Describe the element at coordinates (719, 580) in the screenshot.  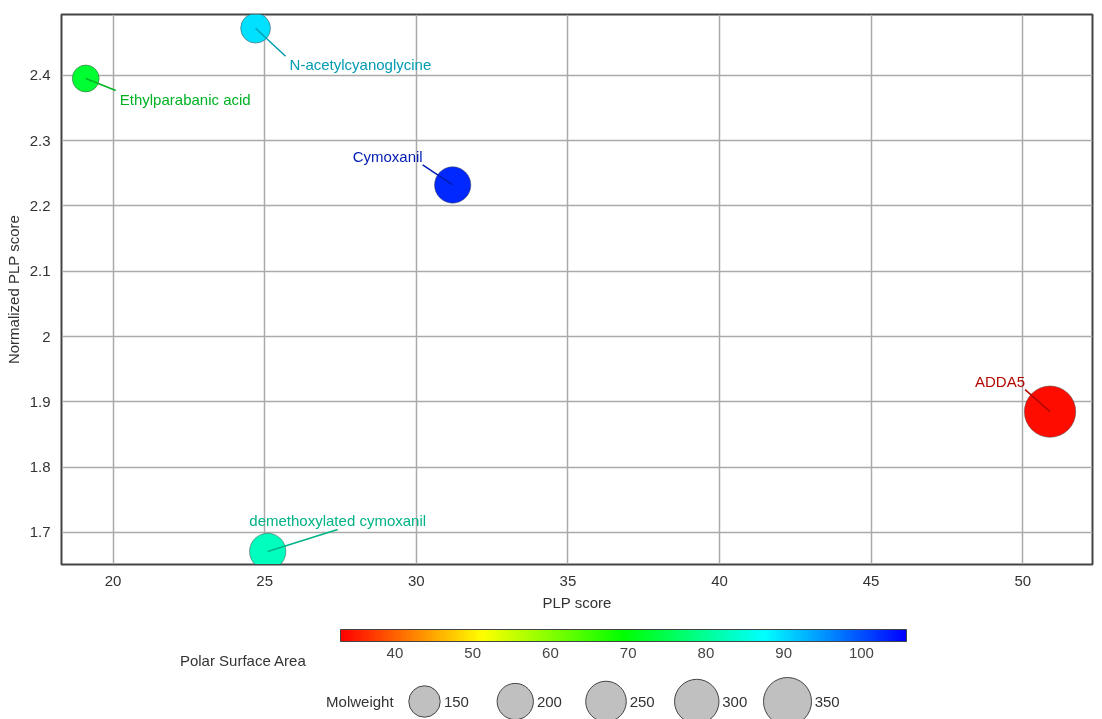
I see `x-tick-label: 40` at that location.